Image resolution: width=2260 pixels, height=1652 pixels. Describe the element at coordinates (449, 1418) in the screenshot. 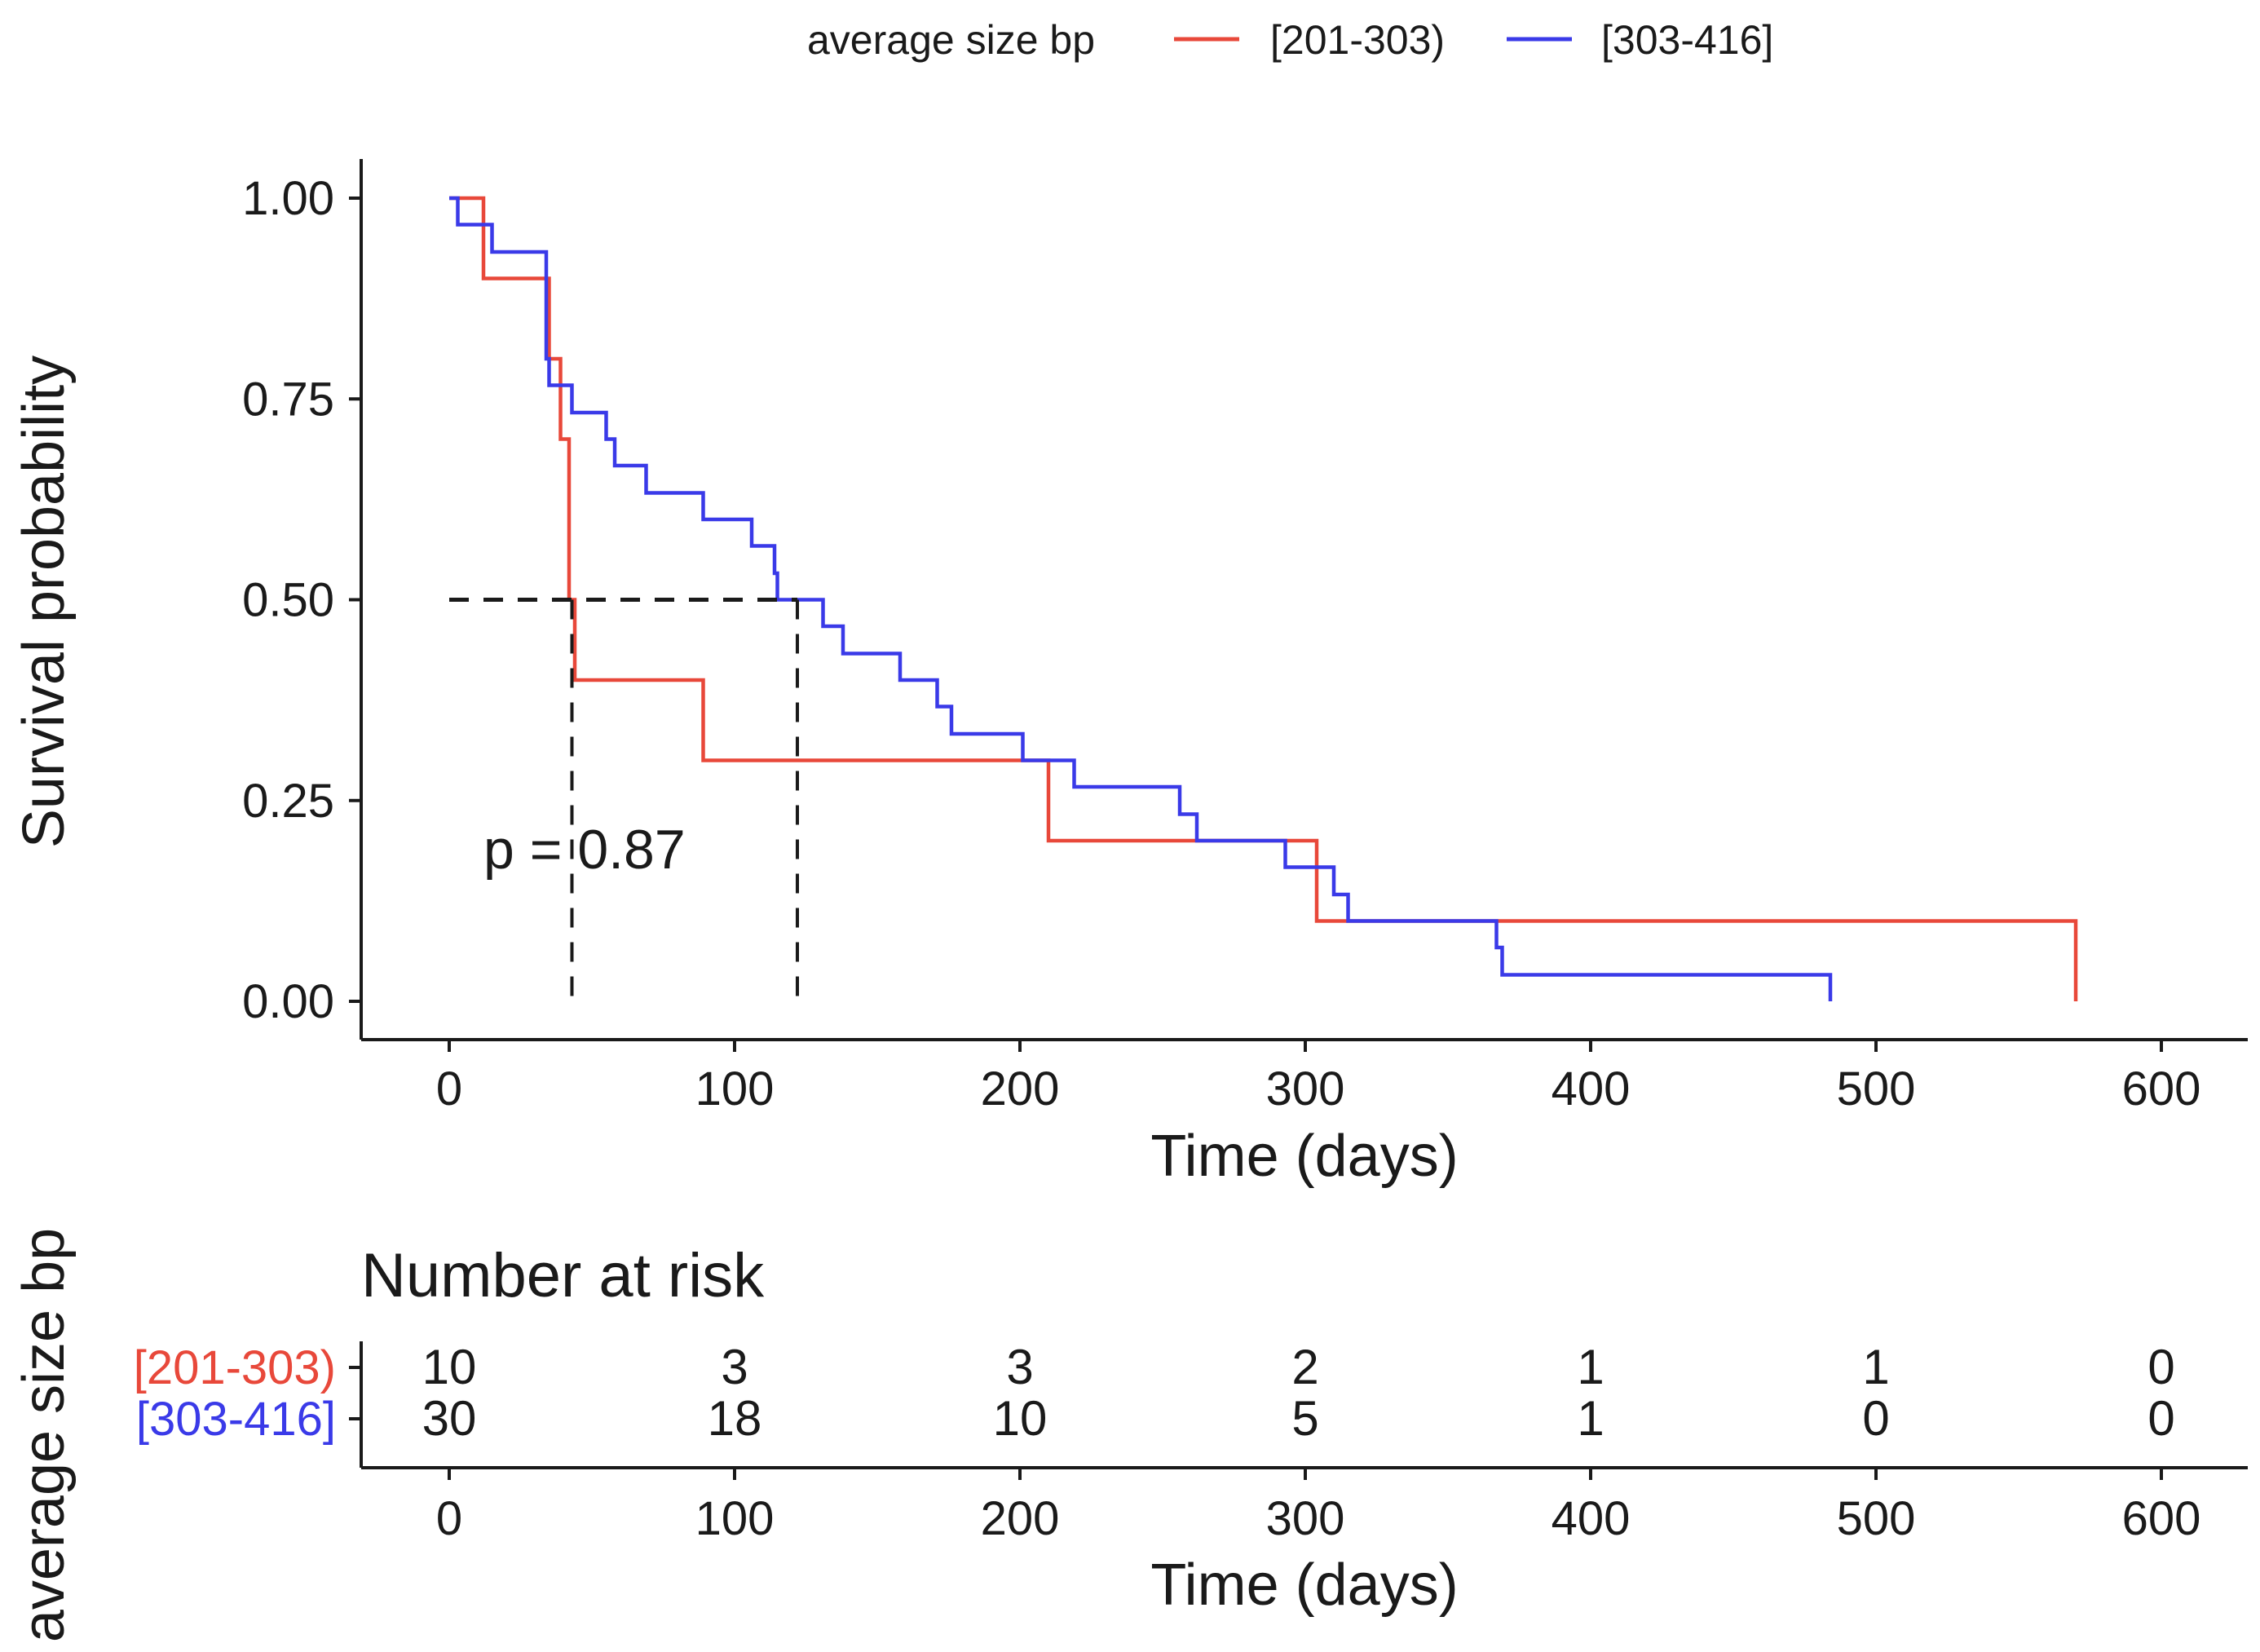

I see `risk-count: 30` at that location.